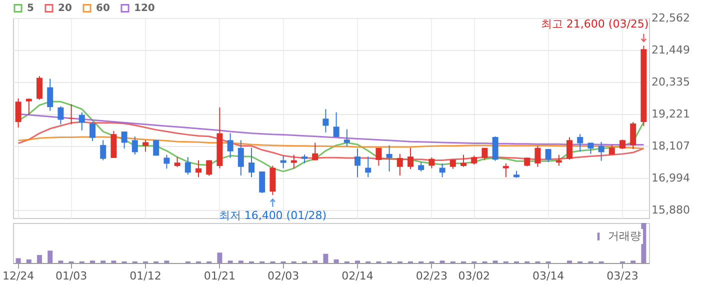 Image resolution: width=701 pixels, height=289 pixels. What do you see at coordinates (18, 276) in the screenshot?
I see `x-tick-label: 12/24` at bounding box center [18, 276].